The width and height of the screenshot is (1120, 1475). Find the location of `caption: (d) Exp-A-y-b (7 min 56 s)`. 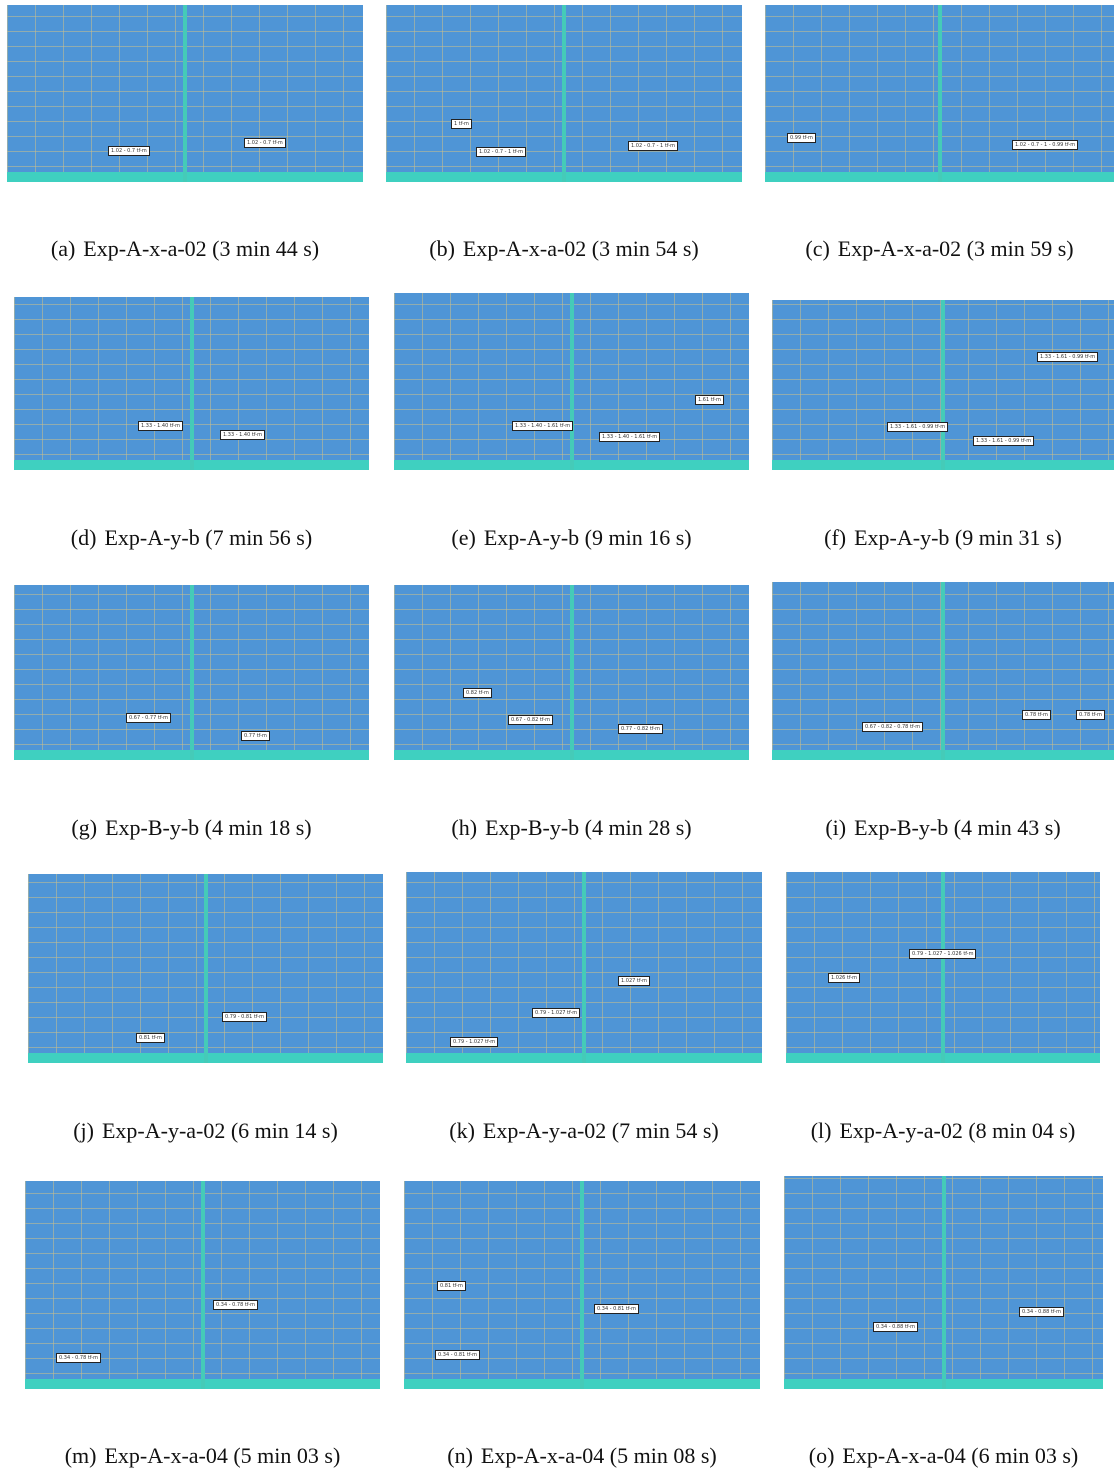

caption: (d) Exp-A-y-b (7 min 56 s) is located at coordinates (191, 538).